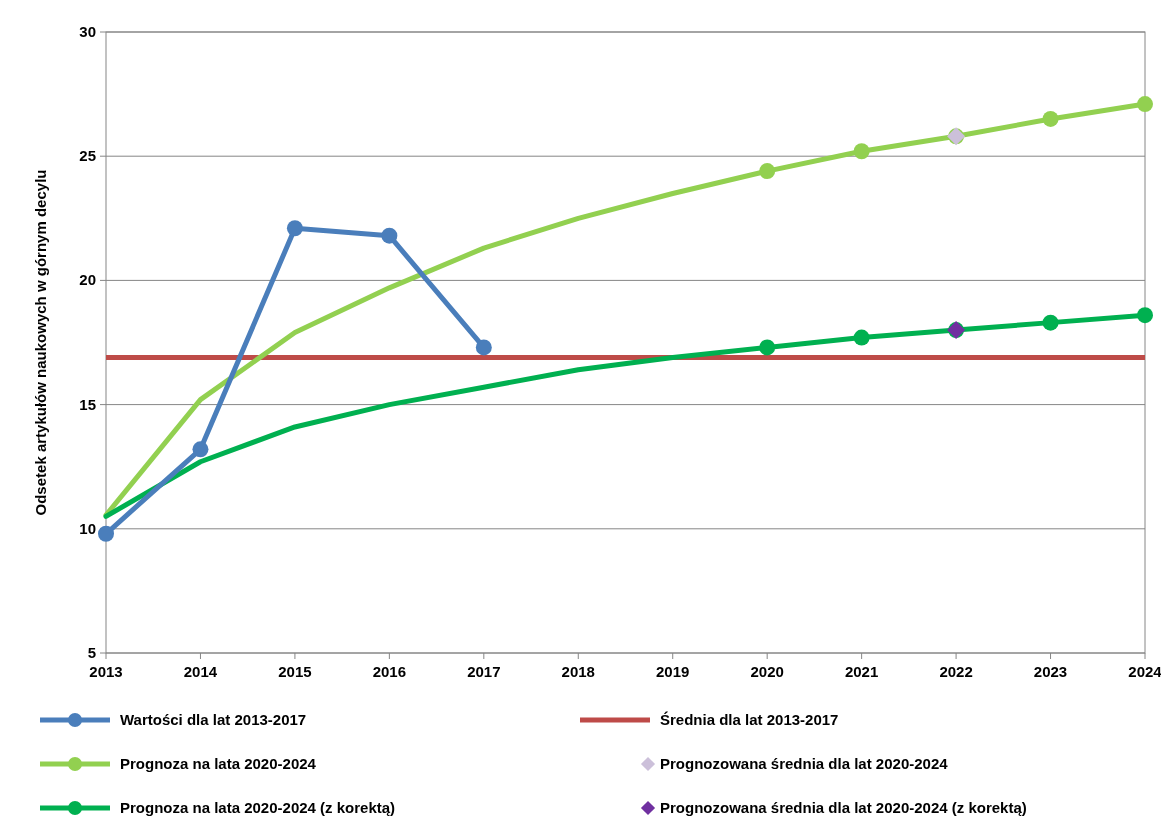 Image resolution: width=1169 pixels, height=829 pixels. I want to click on y-tick-label: 5, so click(91, 652).